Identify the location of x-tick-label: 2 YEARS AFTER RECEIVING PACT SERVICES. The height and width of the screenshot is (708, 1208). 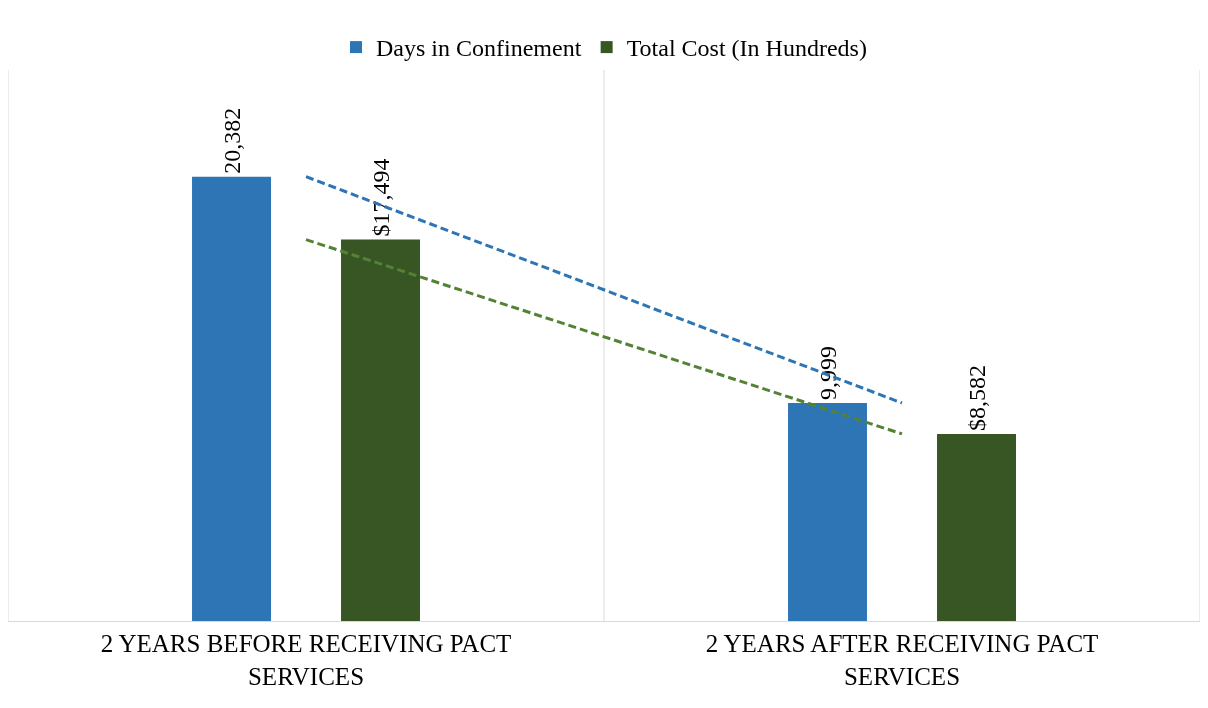
(902, 660).